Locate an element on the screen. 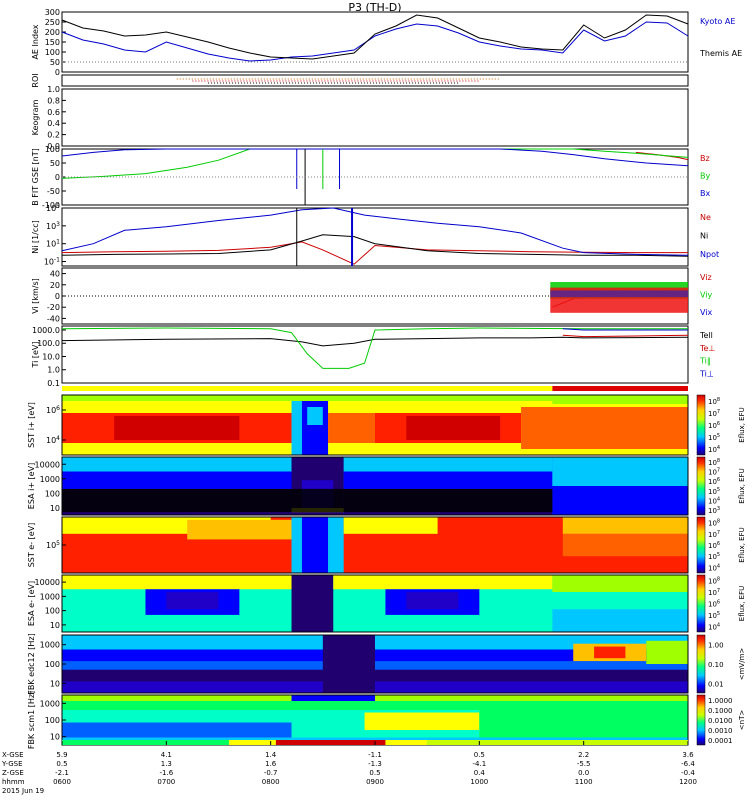 The width and height of the screenshot is (750, 800). axis-row-value: -4.1 is located at coordinates (479, 764).